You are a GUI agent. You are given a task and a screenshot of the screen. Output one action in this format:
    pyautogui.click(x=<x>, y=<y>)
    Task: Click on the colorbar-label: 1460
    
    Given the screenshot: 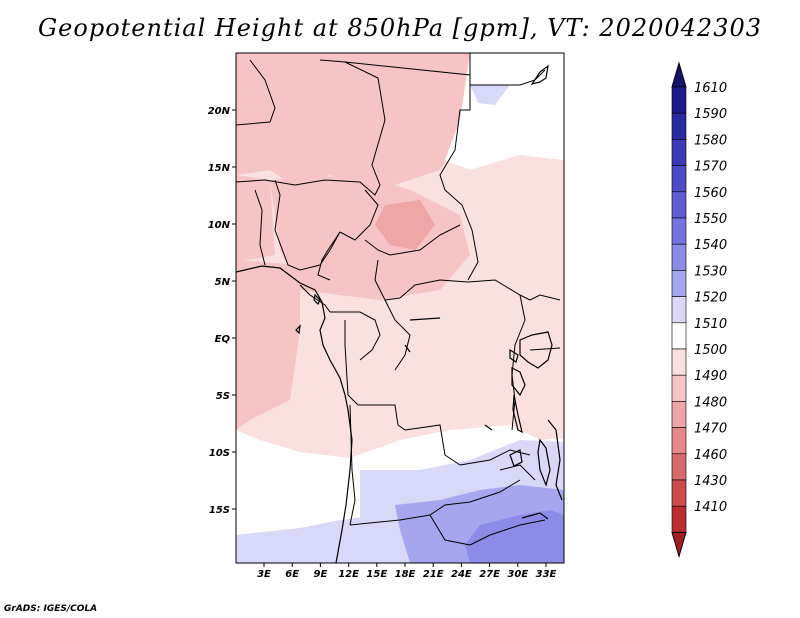 What is the action you would take?
    pyautogui.click(x=710, y=455)
    